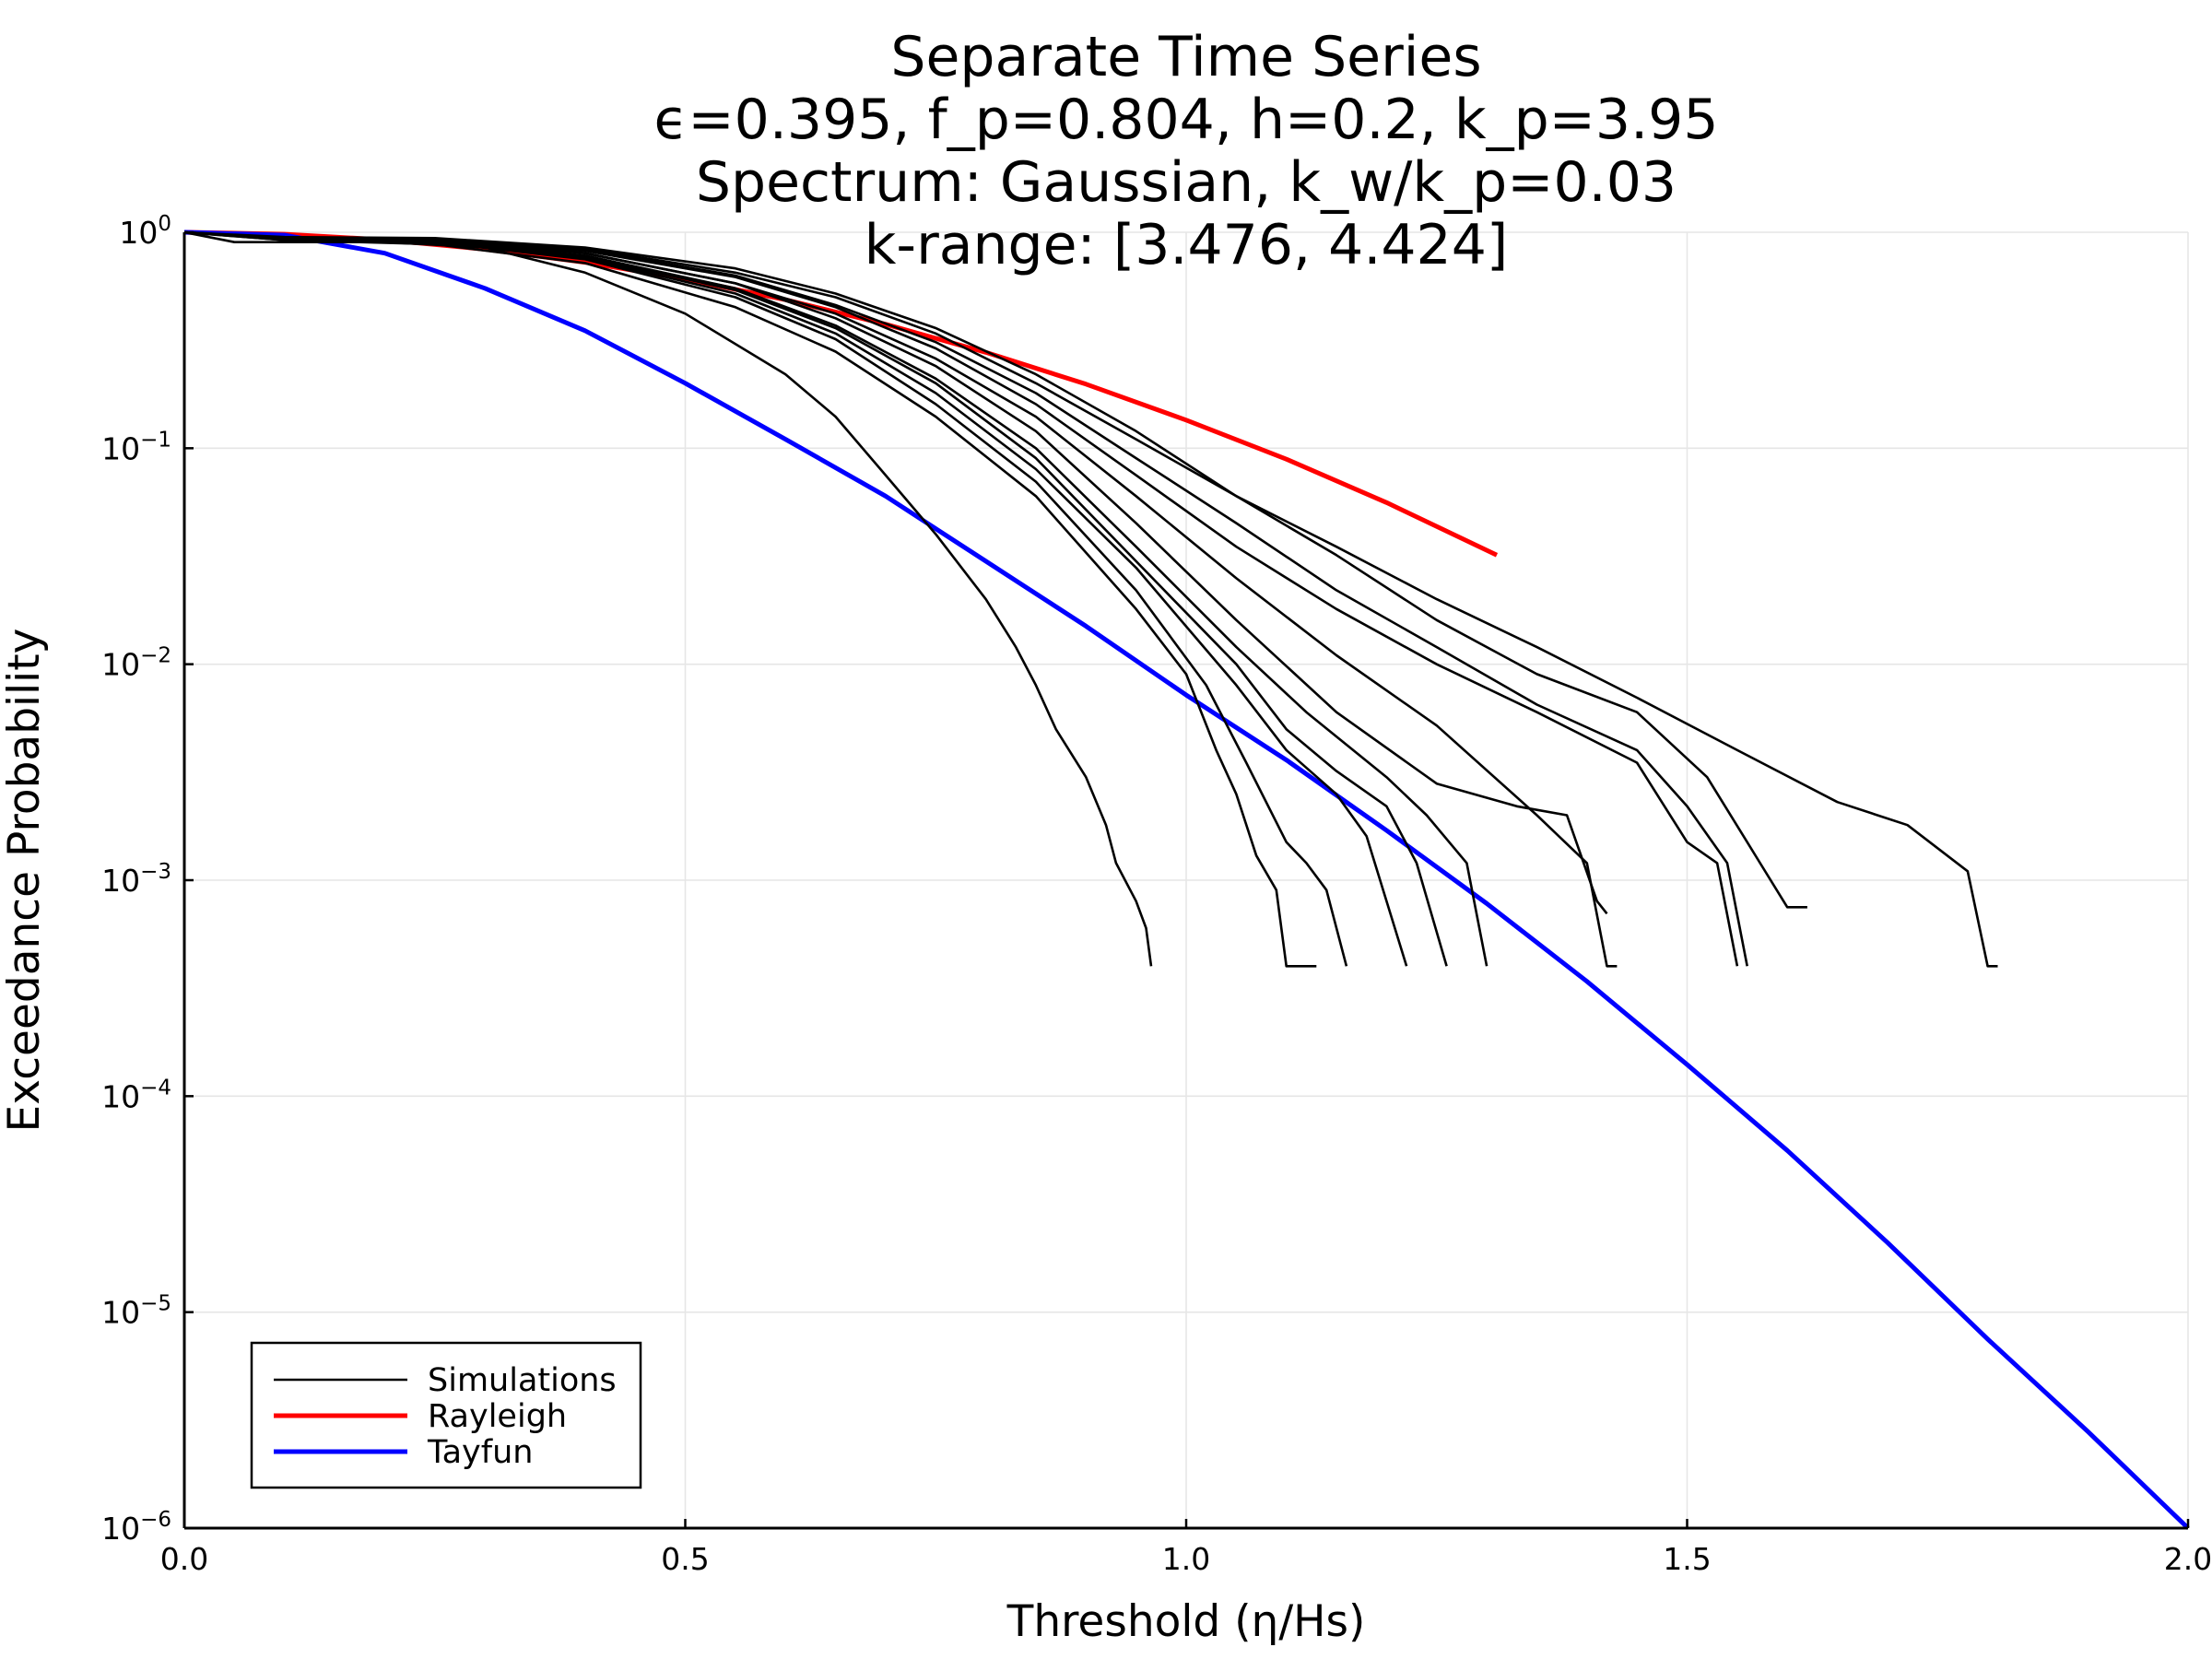  Describe the element at coordinates (145, 231) in the screenshot. I see `y-tick-label: 10⁰` at that location.